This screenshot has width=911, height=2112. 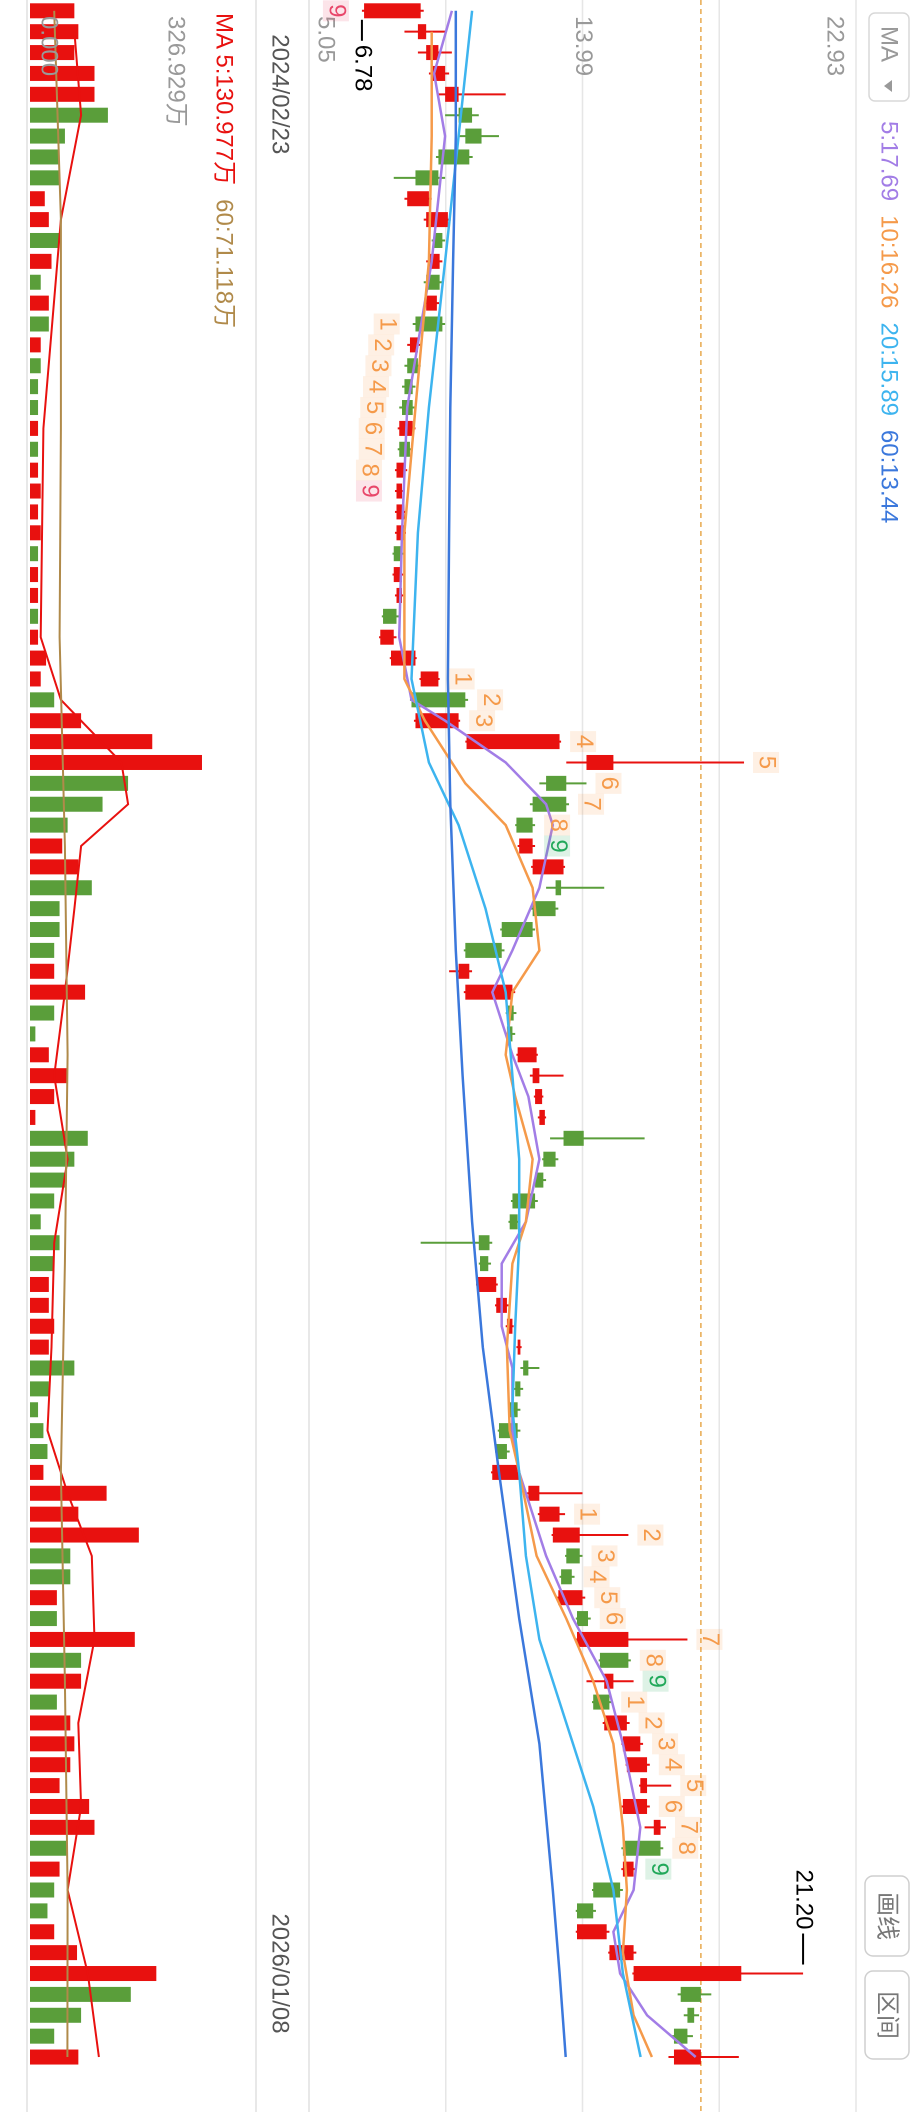 I want to click on draw-line-button, so click(x=887, y=1916).